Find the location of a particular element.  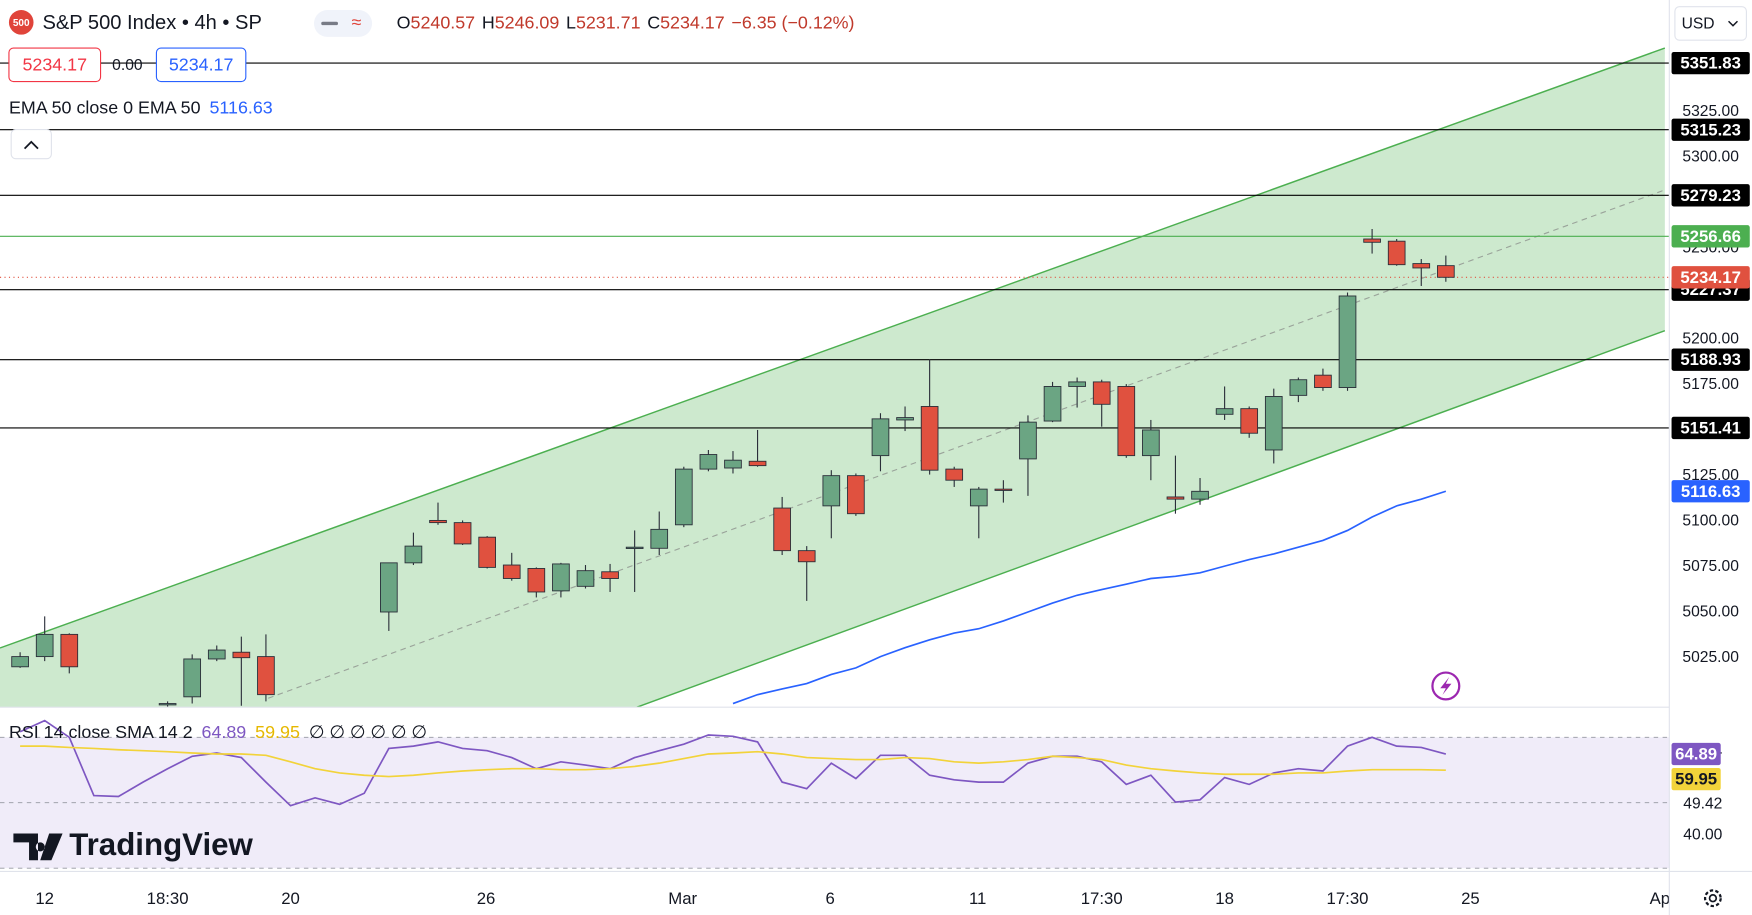

change: −6.35 (−0.12%) is located at coordinates (792, 22).